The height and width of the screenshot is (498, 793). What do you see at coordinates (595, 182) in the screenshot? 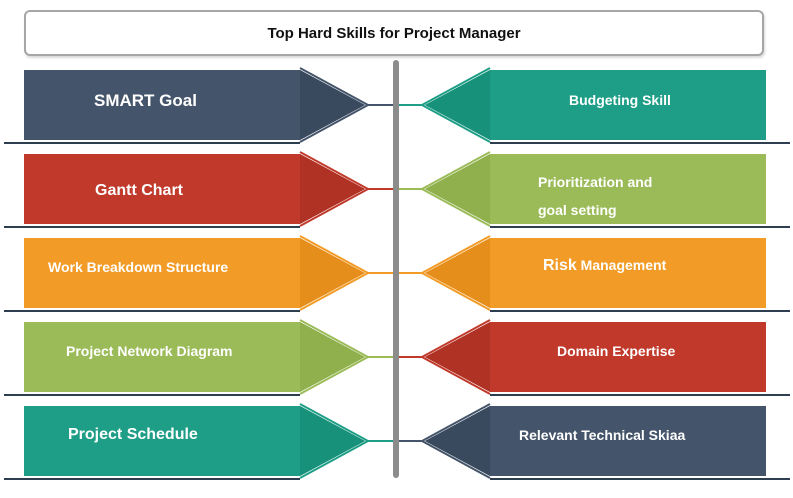
I see `right-item-label-line1: Prioritization and` at bounding box center [595, 182].